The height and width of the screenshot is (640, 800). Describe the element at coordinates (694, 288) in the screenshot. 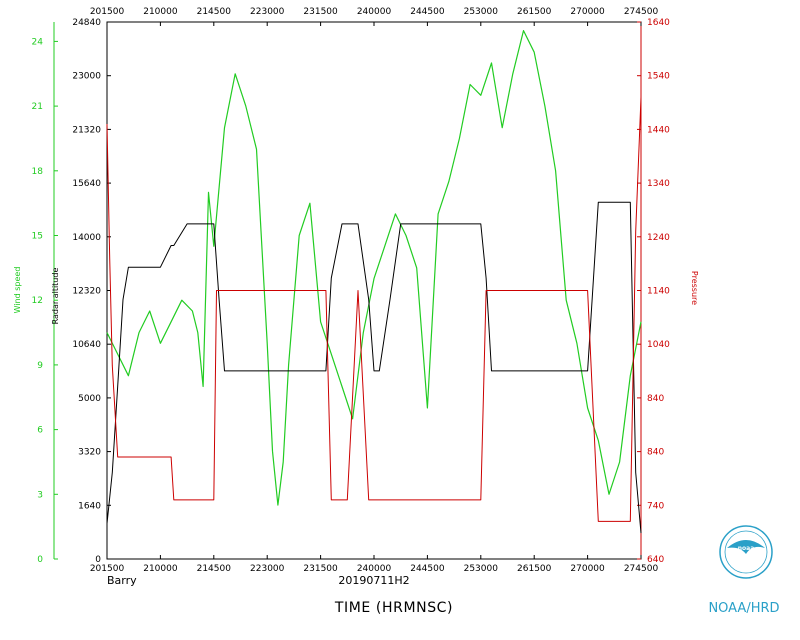

I see `pressure-axis-title: Pressure` at that location.